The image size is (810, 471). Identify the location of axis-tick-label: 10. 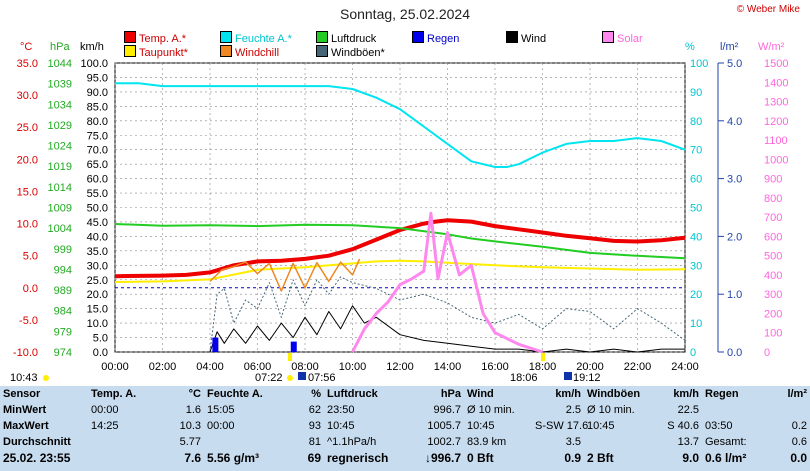
(696, 324).